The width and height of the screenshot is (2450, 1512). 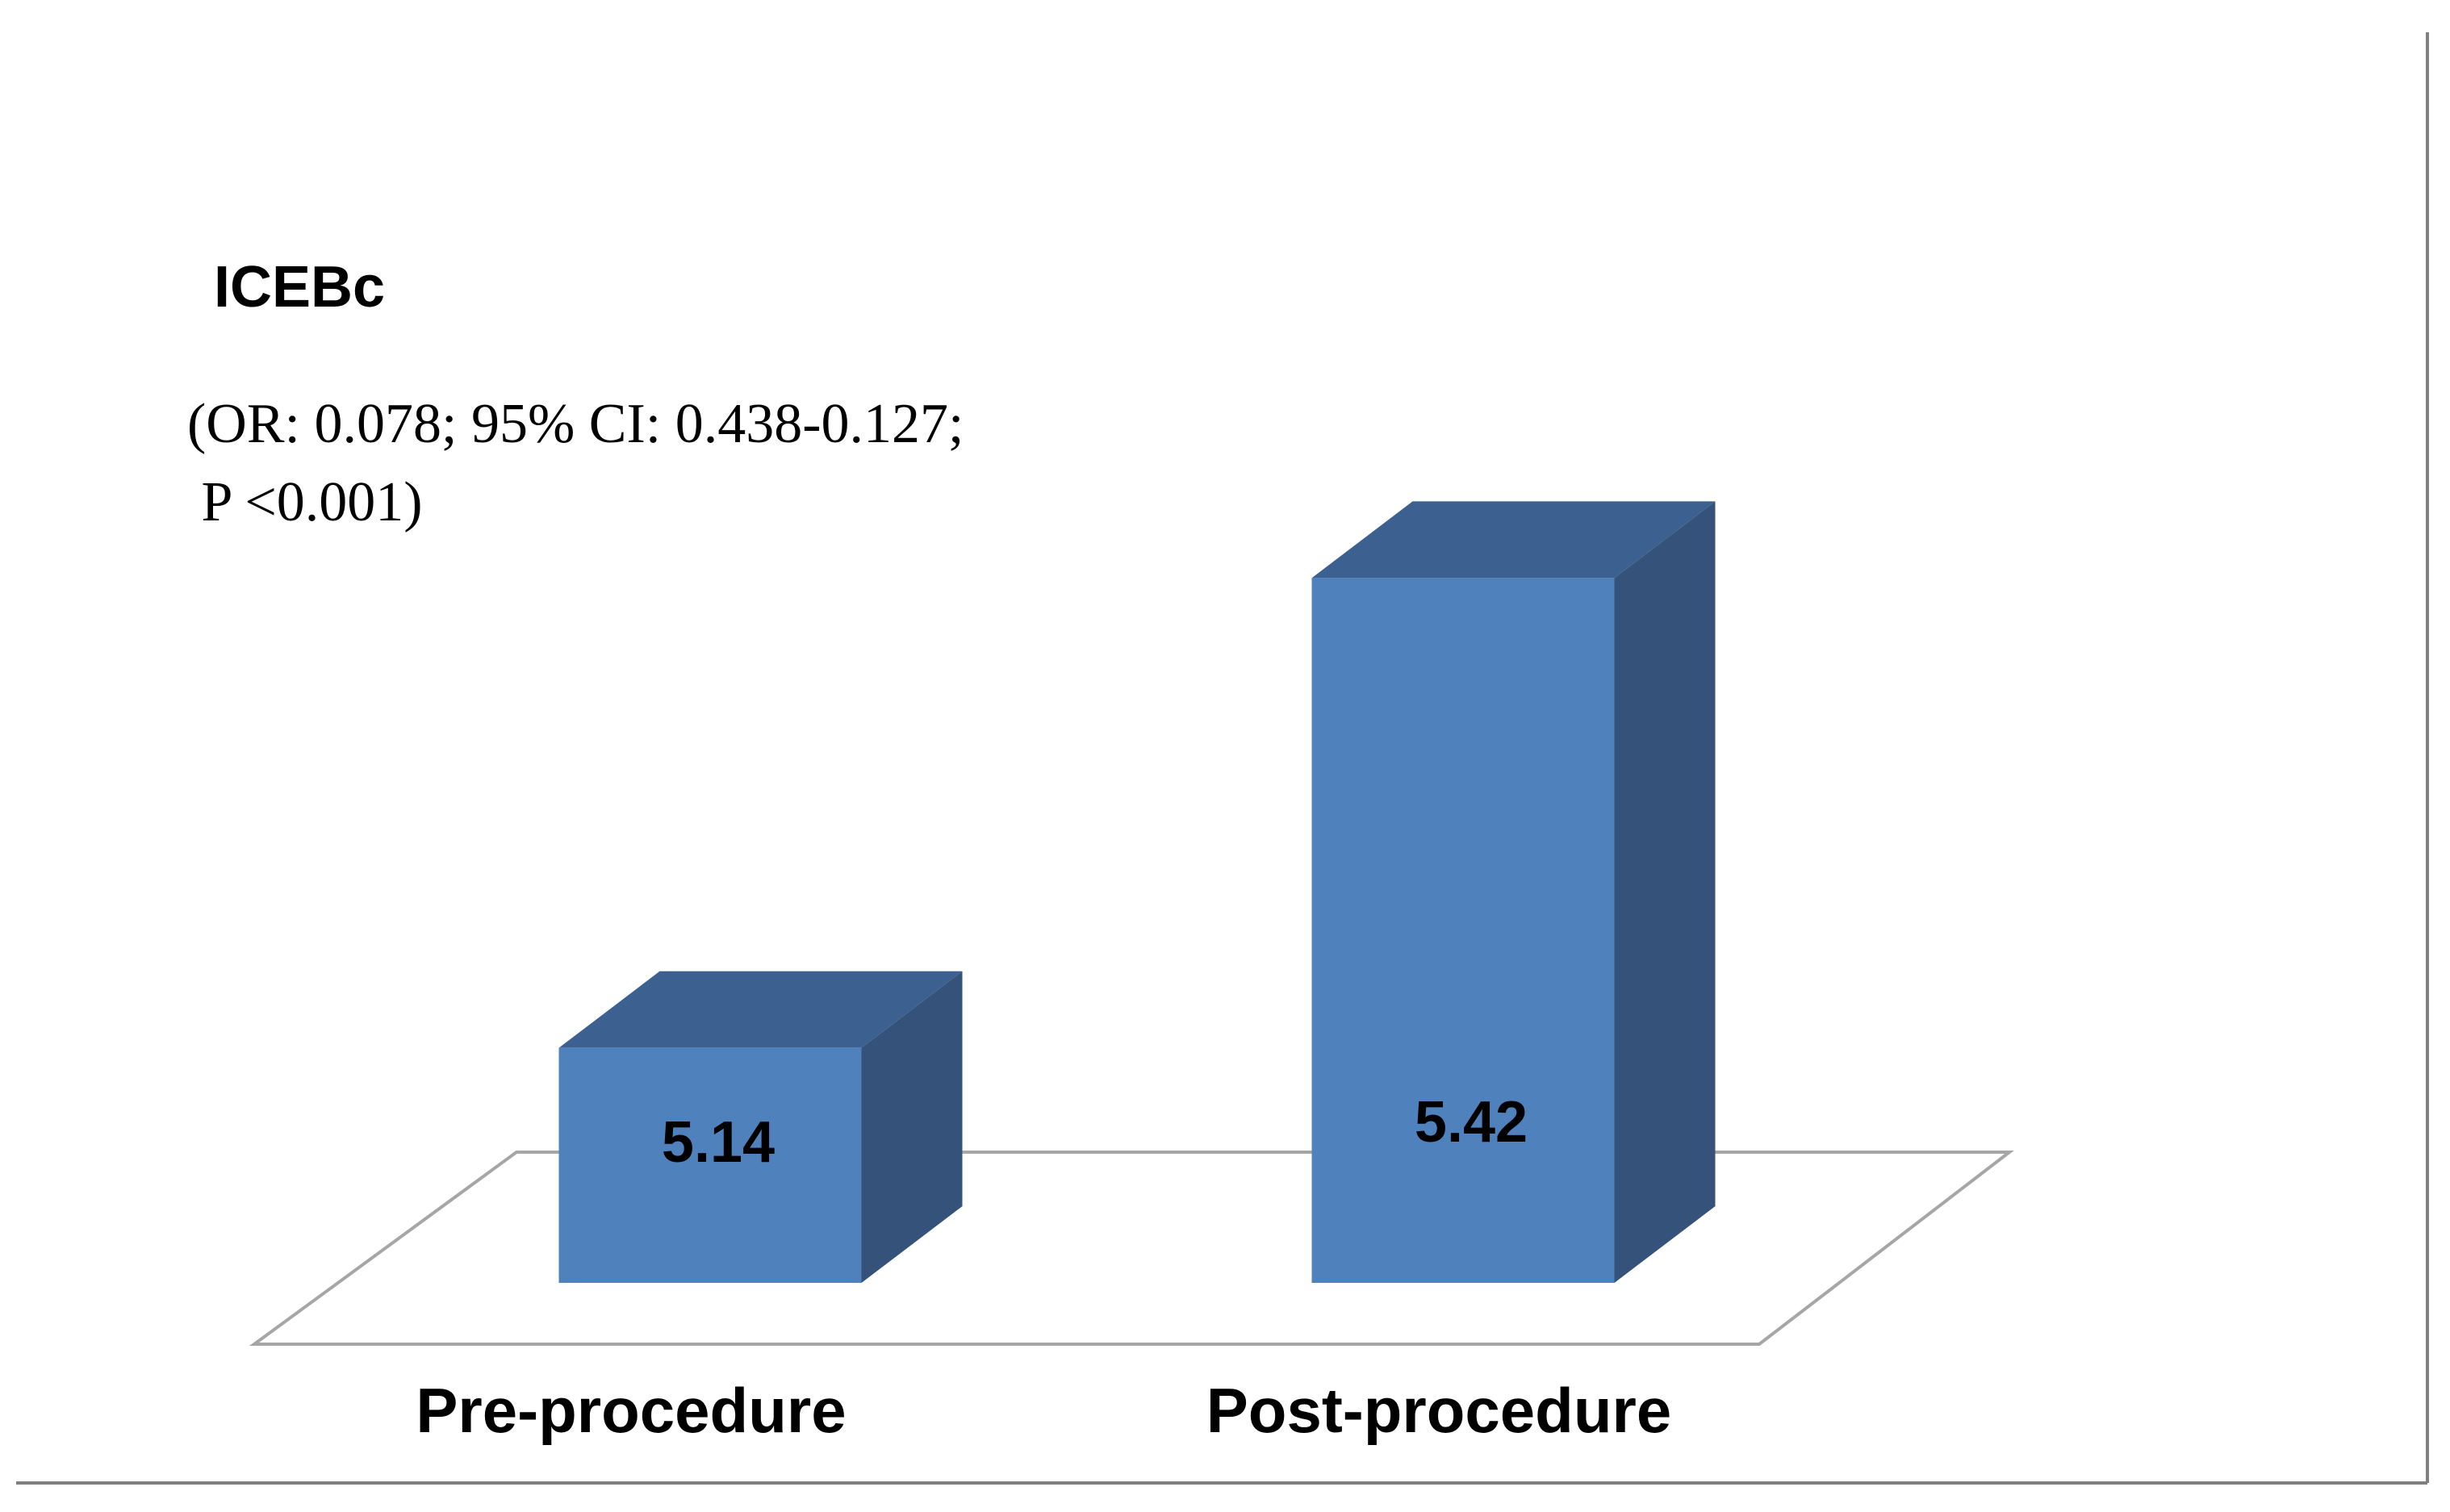 What do you see at coordinates (1131, 1248) in the screenshot?
I see `chart-floor` at bounding box center [1131, 1248].